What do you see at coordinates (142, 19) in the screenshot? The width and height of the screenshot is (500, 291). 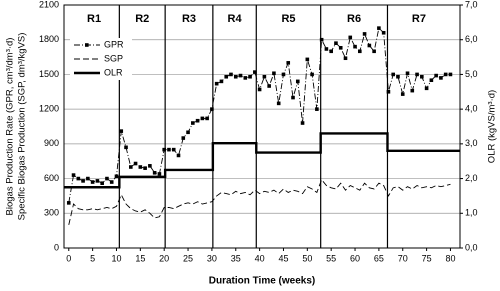 I see `phase-label: R2` at bounding box center [142, 19].